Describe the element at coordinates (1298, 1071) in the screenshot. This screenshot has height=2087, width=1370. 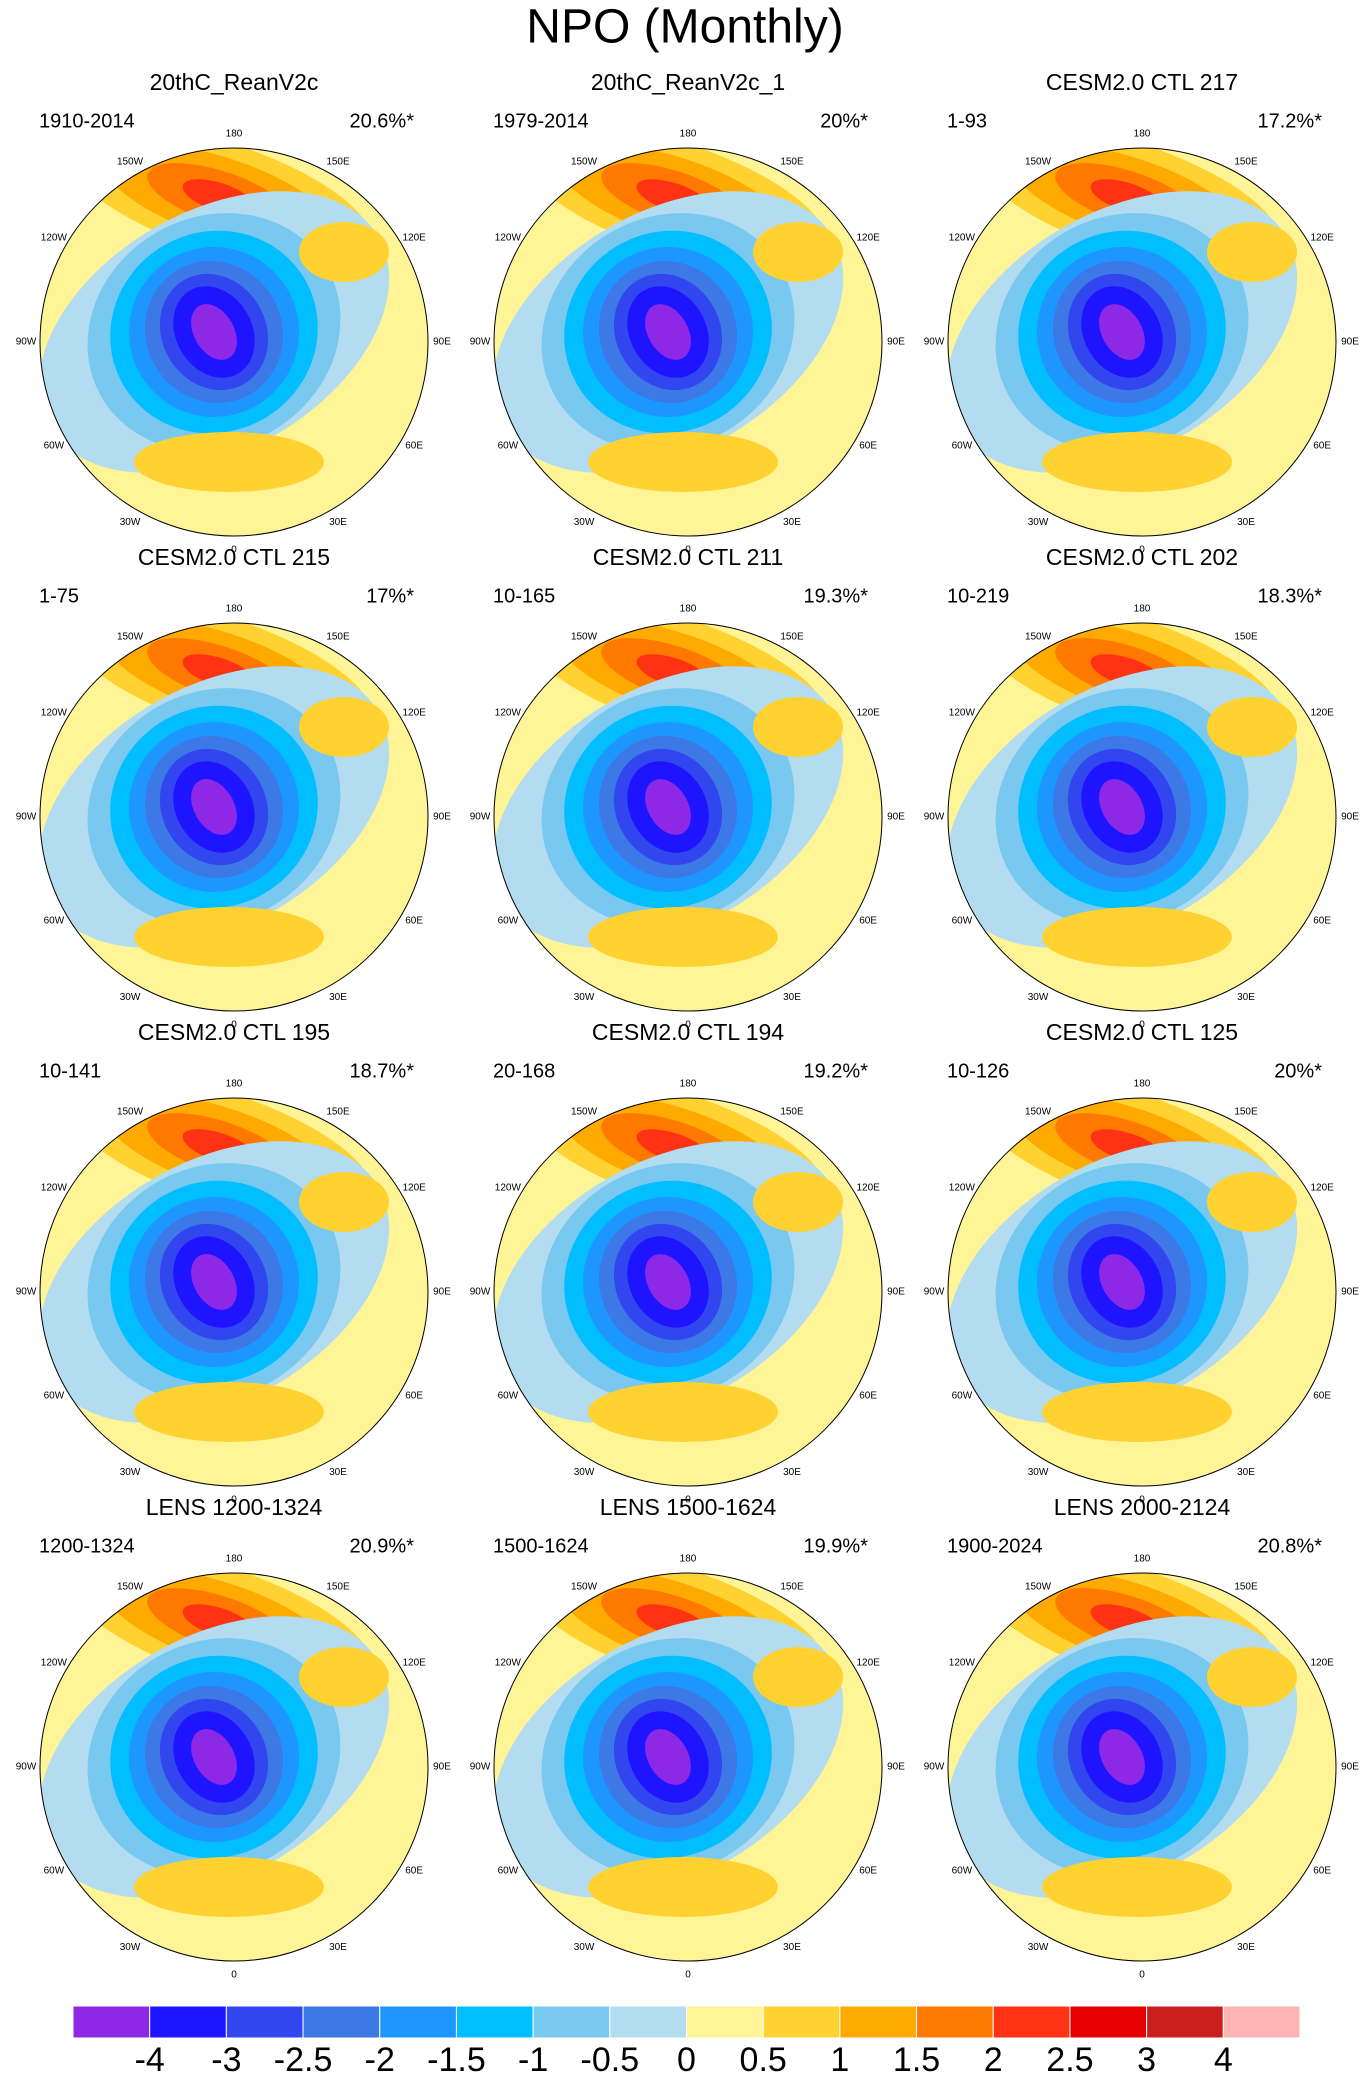
I see `panel-percent: 20%*` at that location.